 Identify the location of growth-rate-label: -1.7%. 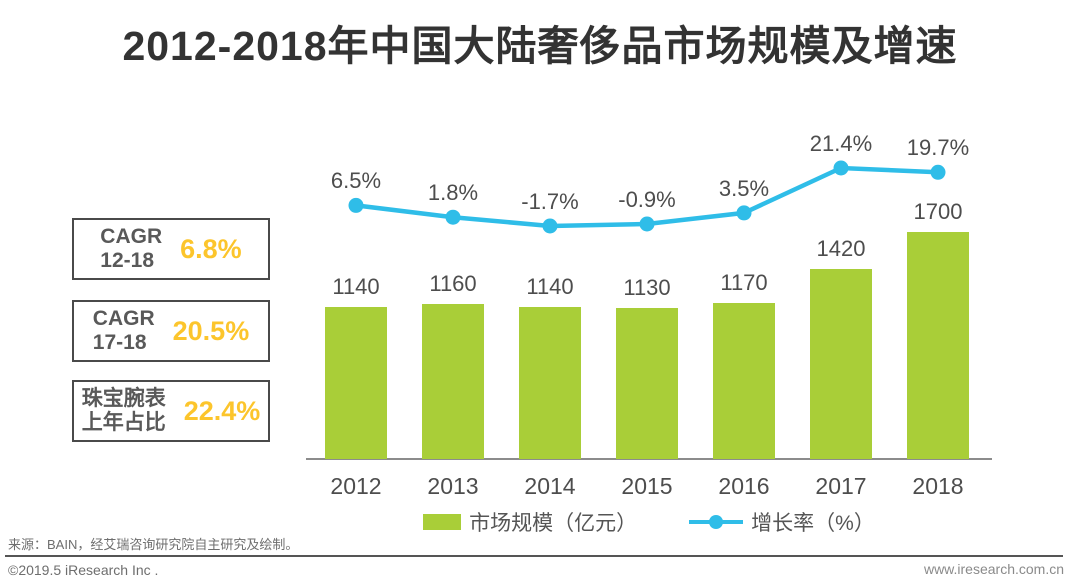
(550, 201).